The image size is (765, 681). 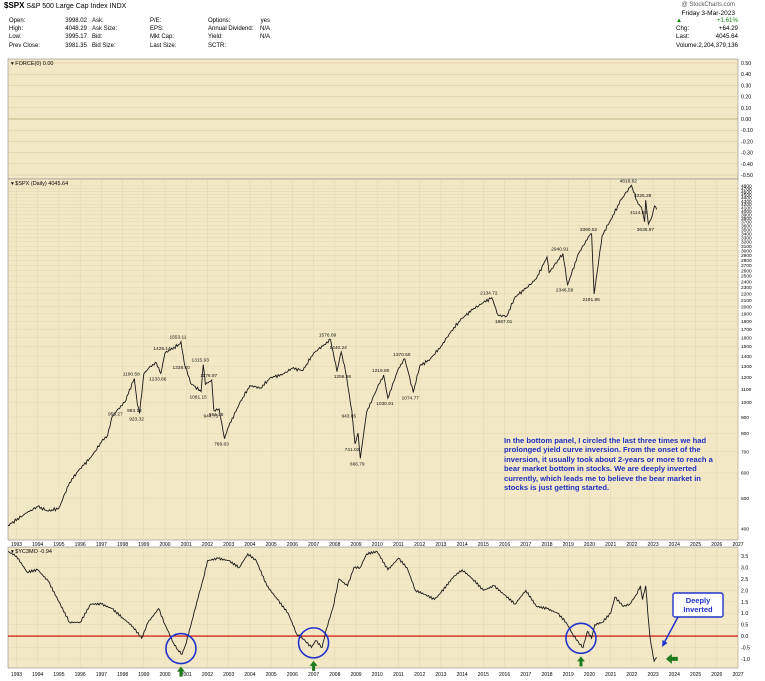 What do you see at coordinates (385, 404) in the screenshot?
I see `data-label: 1030.91` at bounding box center [385, 404].